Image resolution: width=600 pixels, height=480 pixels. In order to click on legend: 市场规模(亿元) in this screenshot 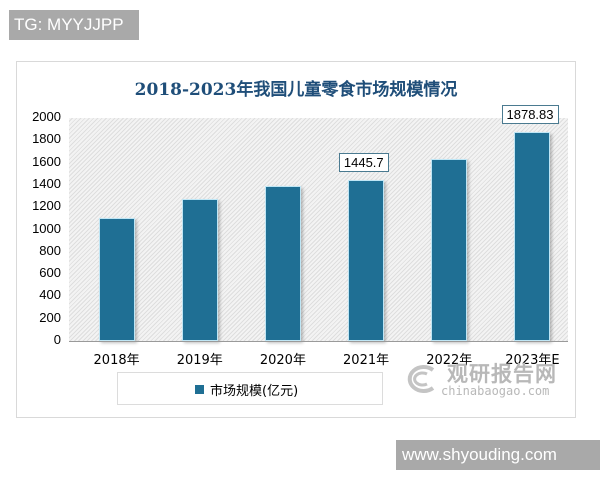, I will do `click(250, 388)`.